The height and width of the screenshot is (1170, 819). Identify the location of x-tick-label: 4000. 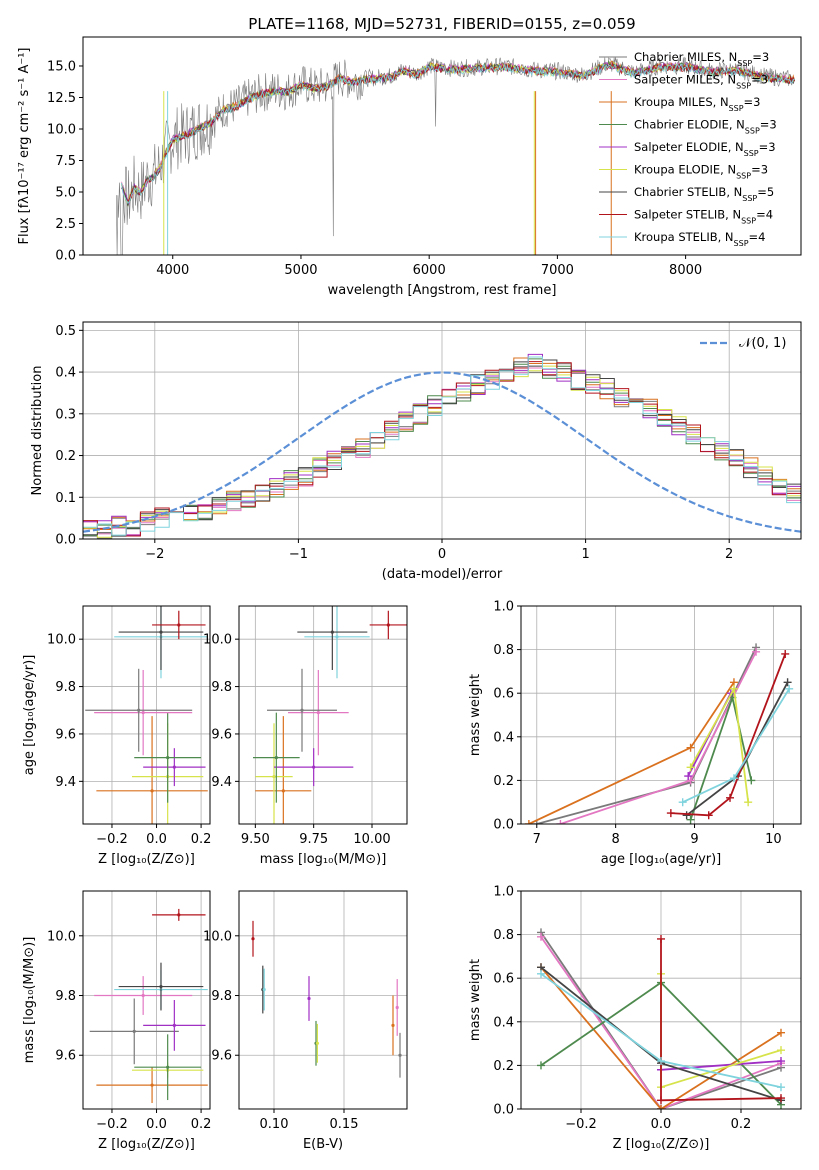
(172, 270).